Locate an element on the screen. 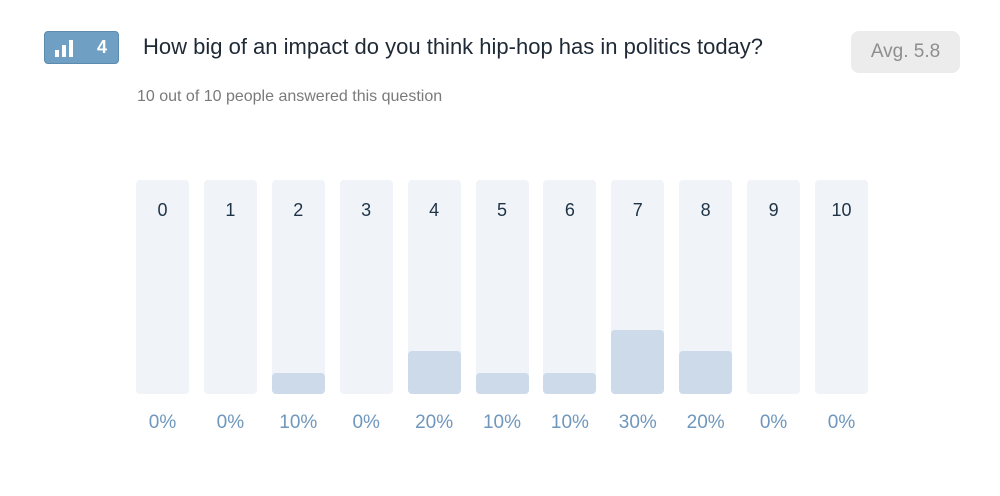 The width and height of the screenshot is (1000, 496). category-label: 1 is located at coordinates (230, 210).